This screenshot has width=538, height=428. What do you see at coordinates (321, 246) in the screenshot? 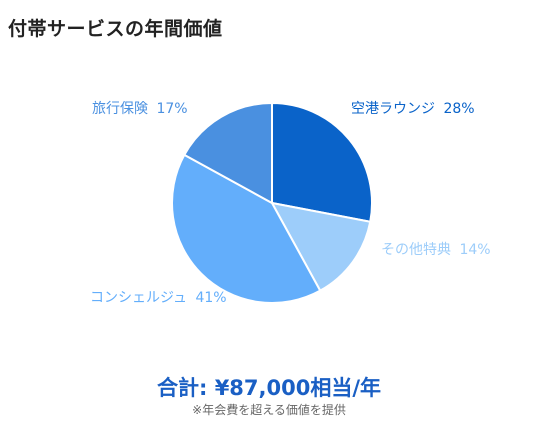
I see `pie-slice-other` at bounding box center [321, 246].